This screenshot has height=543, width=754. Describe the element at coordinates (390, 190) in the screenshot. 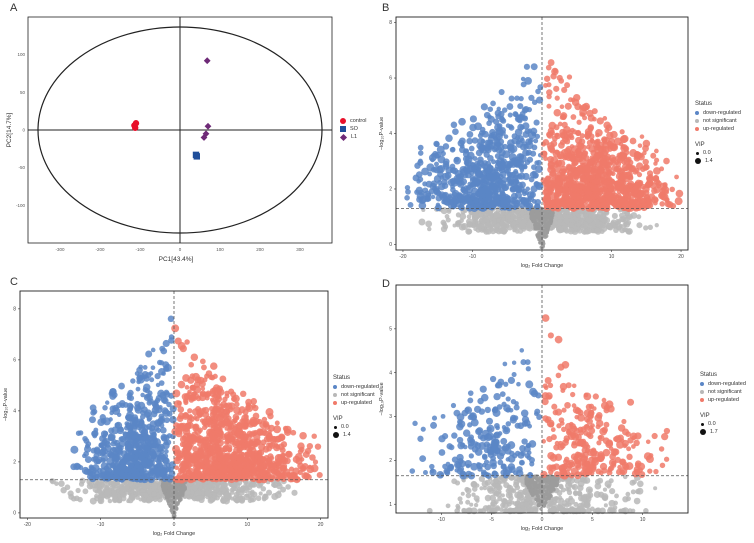

I see `y-tick-label: 2` at that location.